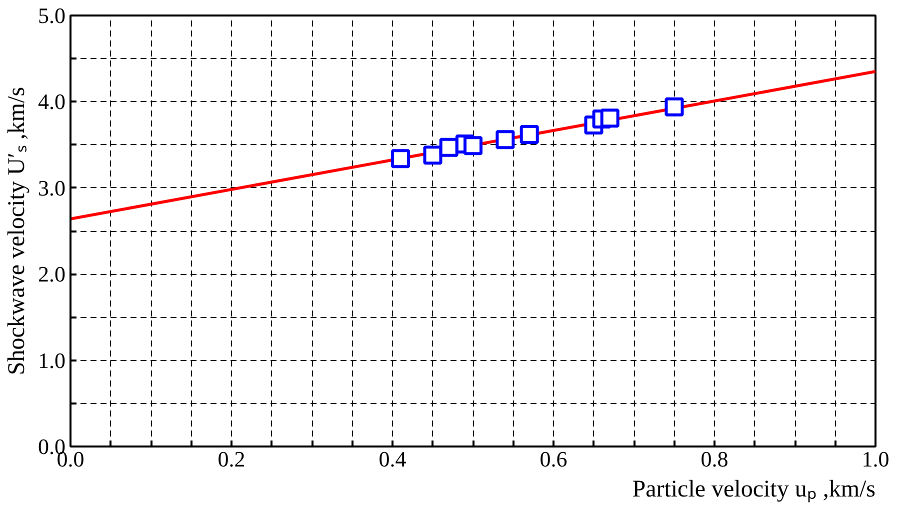  I want to click on x-tick-label: 0.2, so click(232, 459).